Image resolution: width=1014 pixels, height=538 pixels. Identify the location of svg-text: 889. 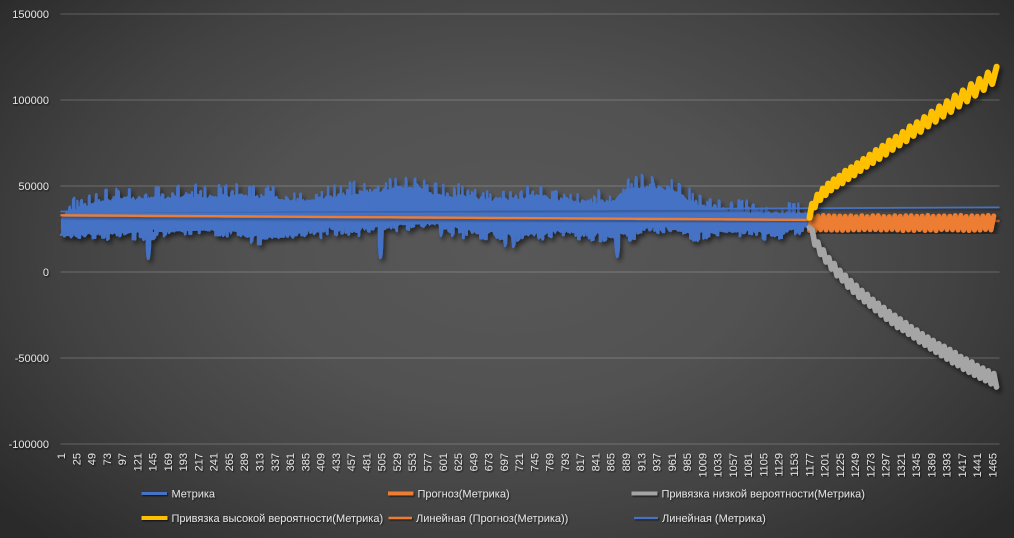
(627, 462).